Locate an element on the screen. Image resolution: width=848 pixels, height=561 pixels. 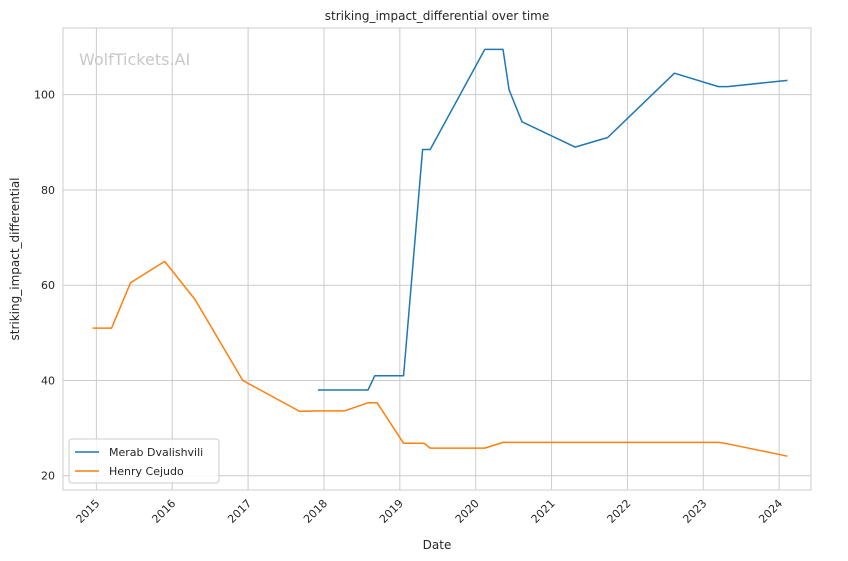
watermark: WolfTickets.AI is located at coordinates (134, 59).